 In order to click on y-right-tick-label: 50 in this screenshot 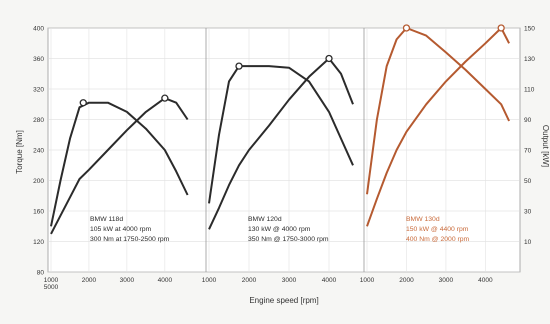, I will do `click(528, 181)`.